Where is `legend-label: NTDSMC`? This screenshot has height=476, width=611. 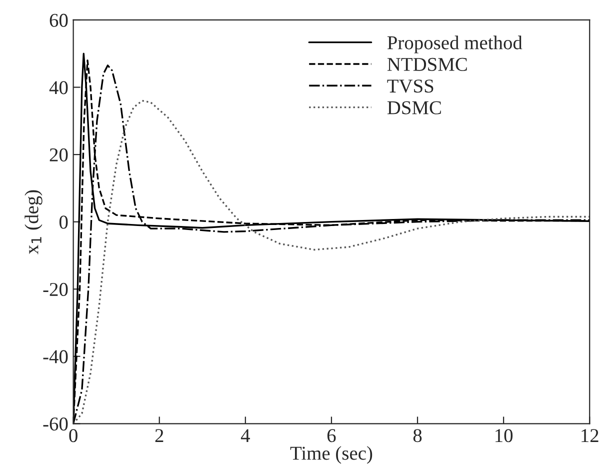 legend-label: NTDSMC is located at coordinates (427, 64).